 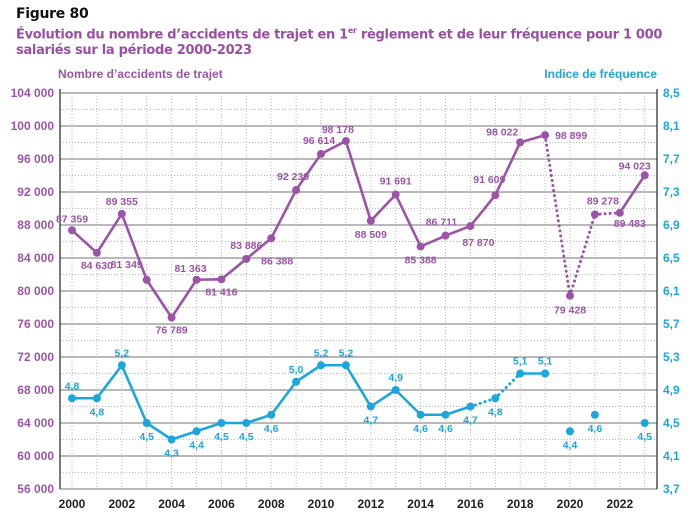 What do you see at coordinates (221, 504) in the screenshot?
I see `x-tick: 2006` at bounding box center [221, 504].